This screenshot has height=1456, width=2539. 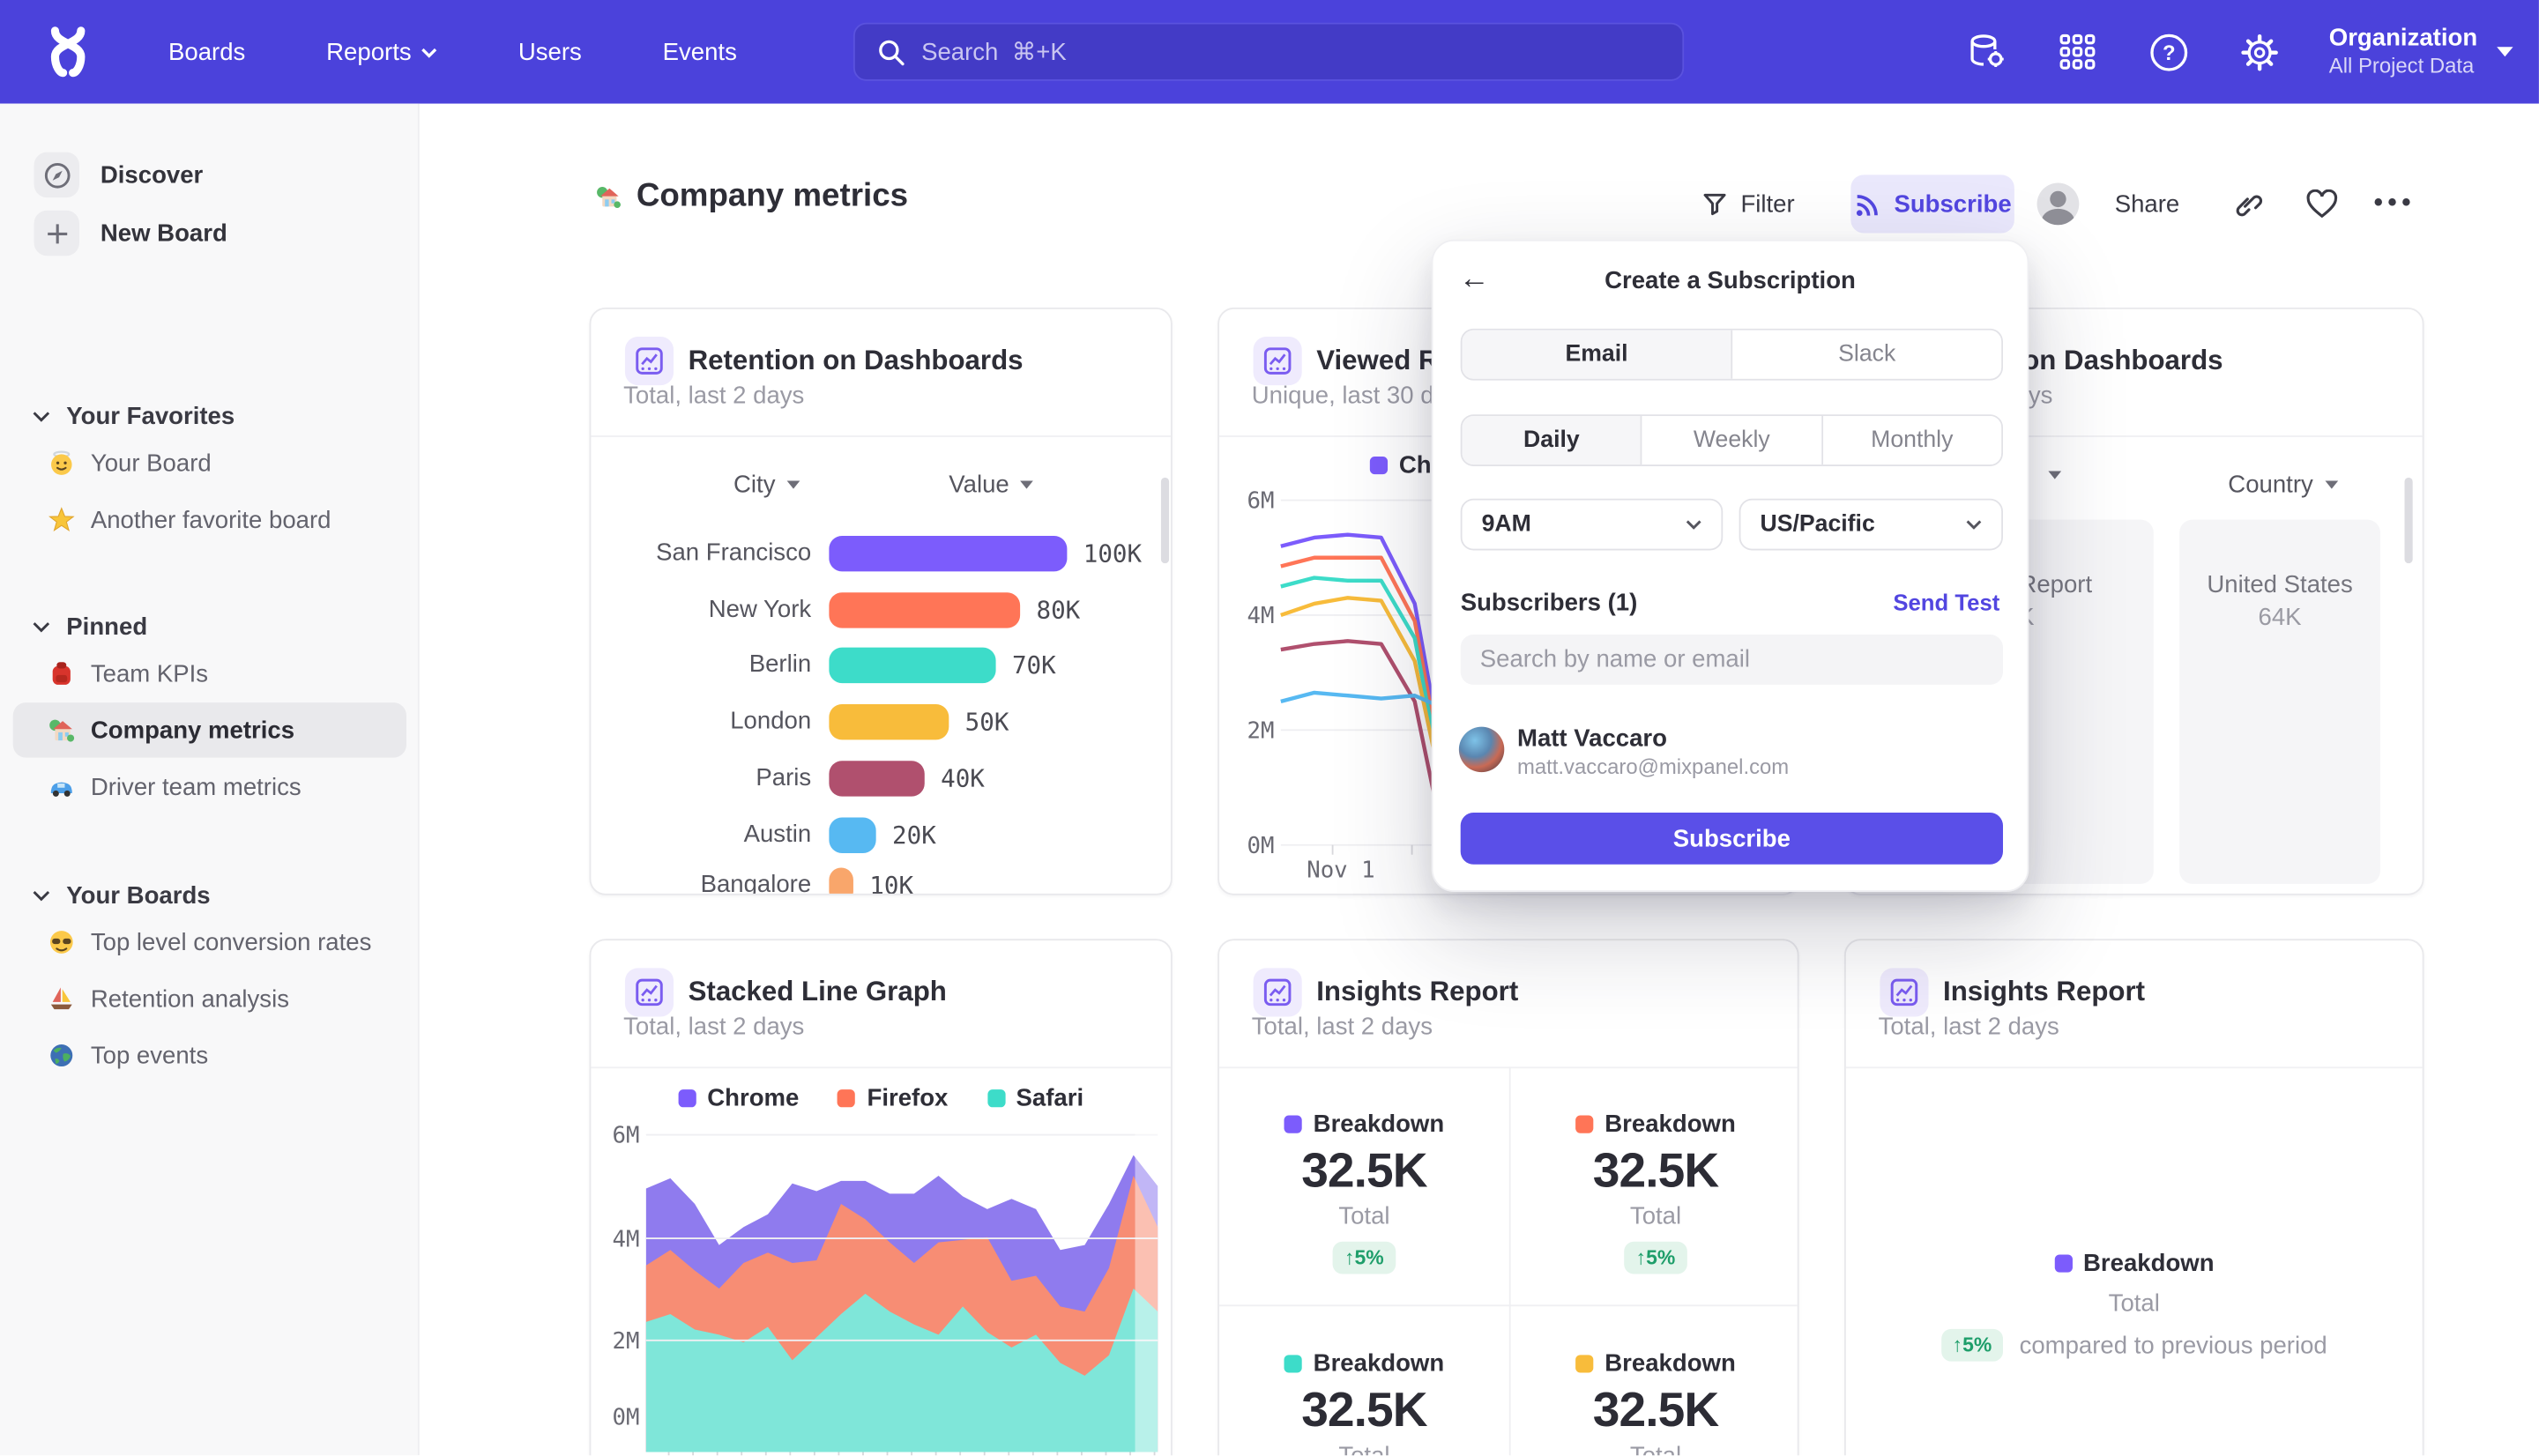 What do you see at coordinates (134, 417) in the screenshot?
I see `sidebar-section-your-favorites: Your Favorites` at bounding box center [134, 417].